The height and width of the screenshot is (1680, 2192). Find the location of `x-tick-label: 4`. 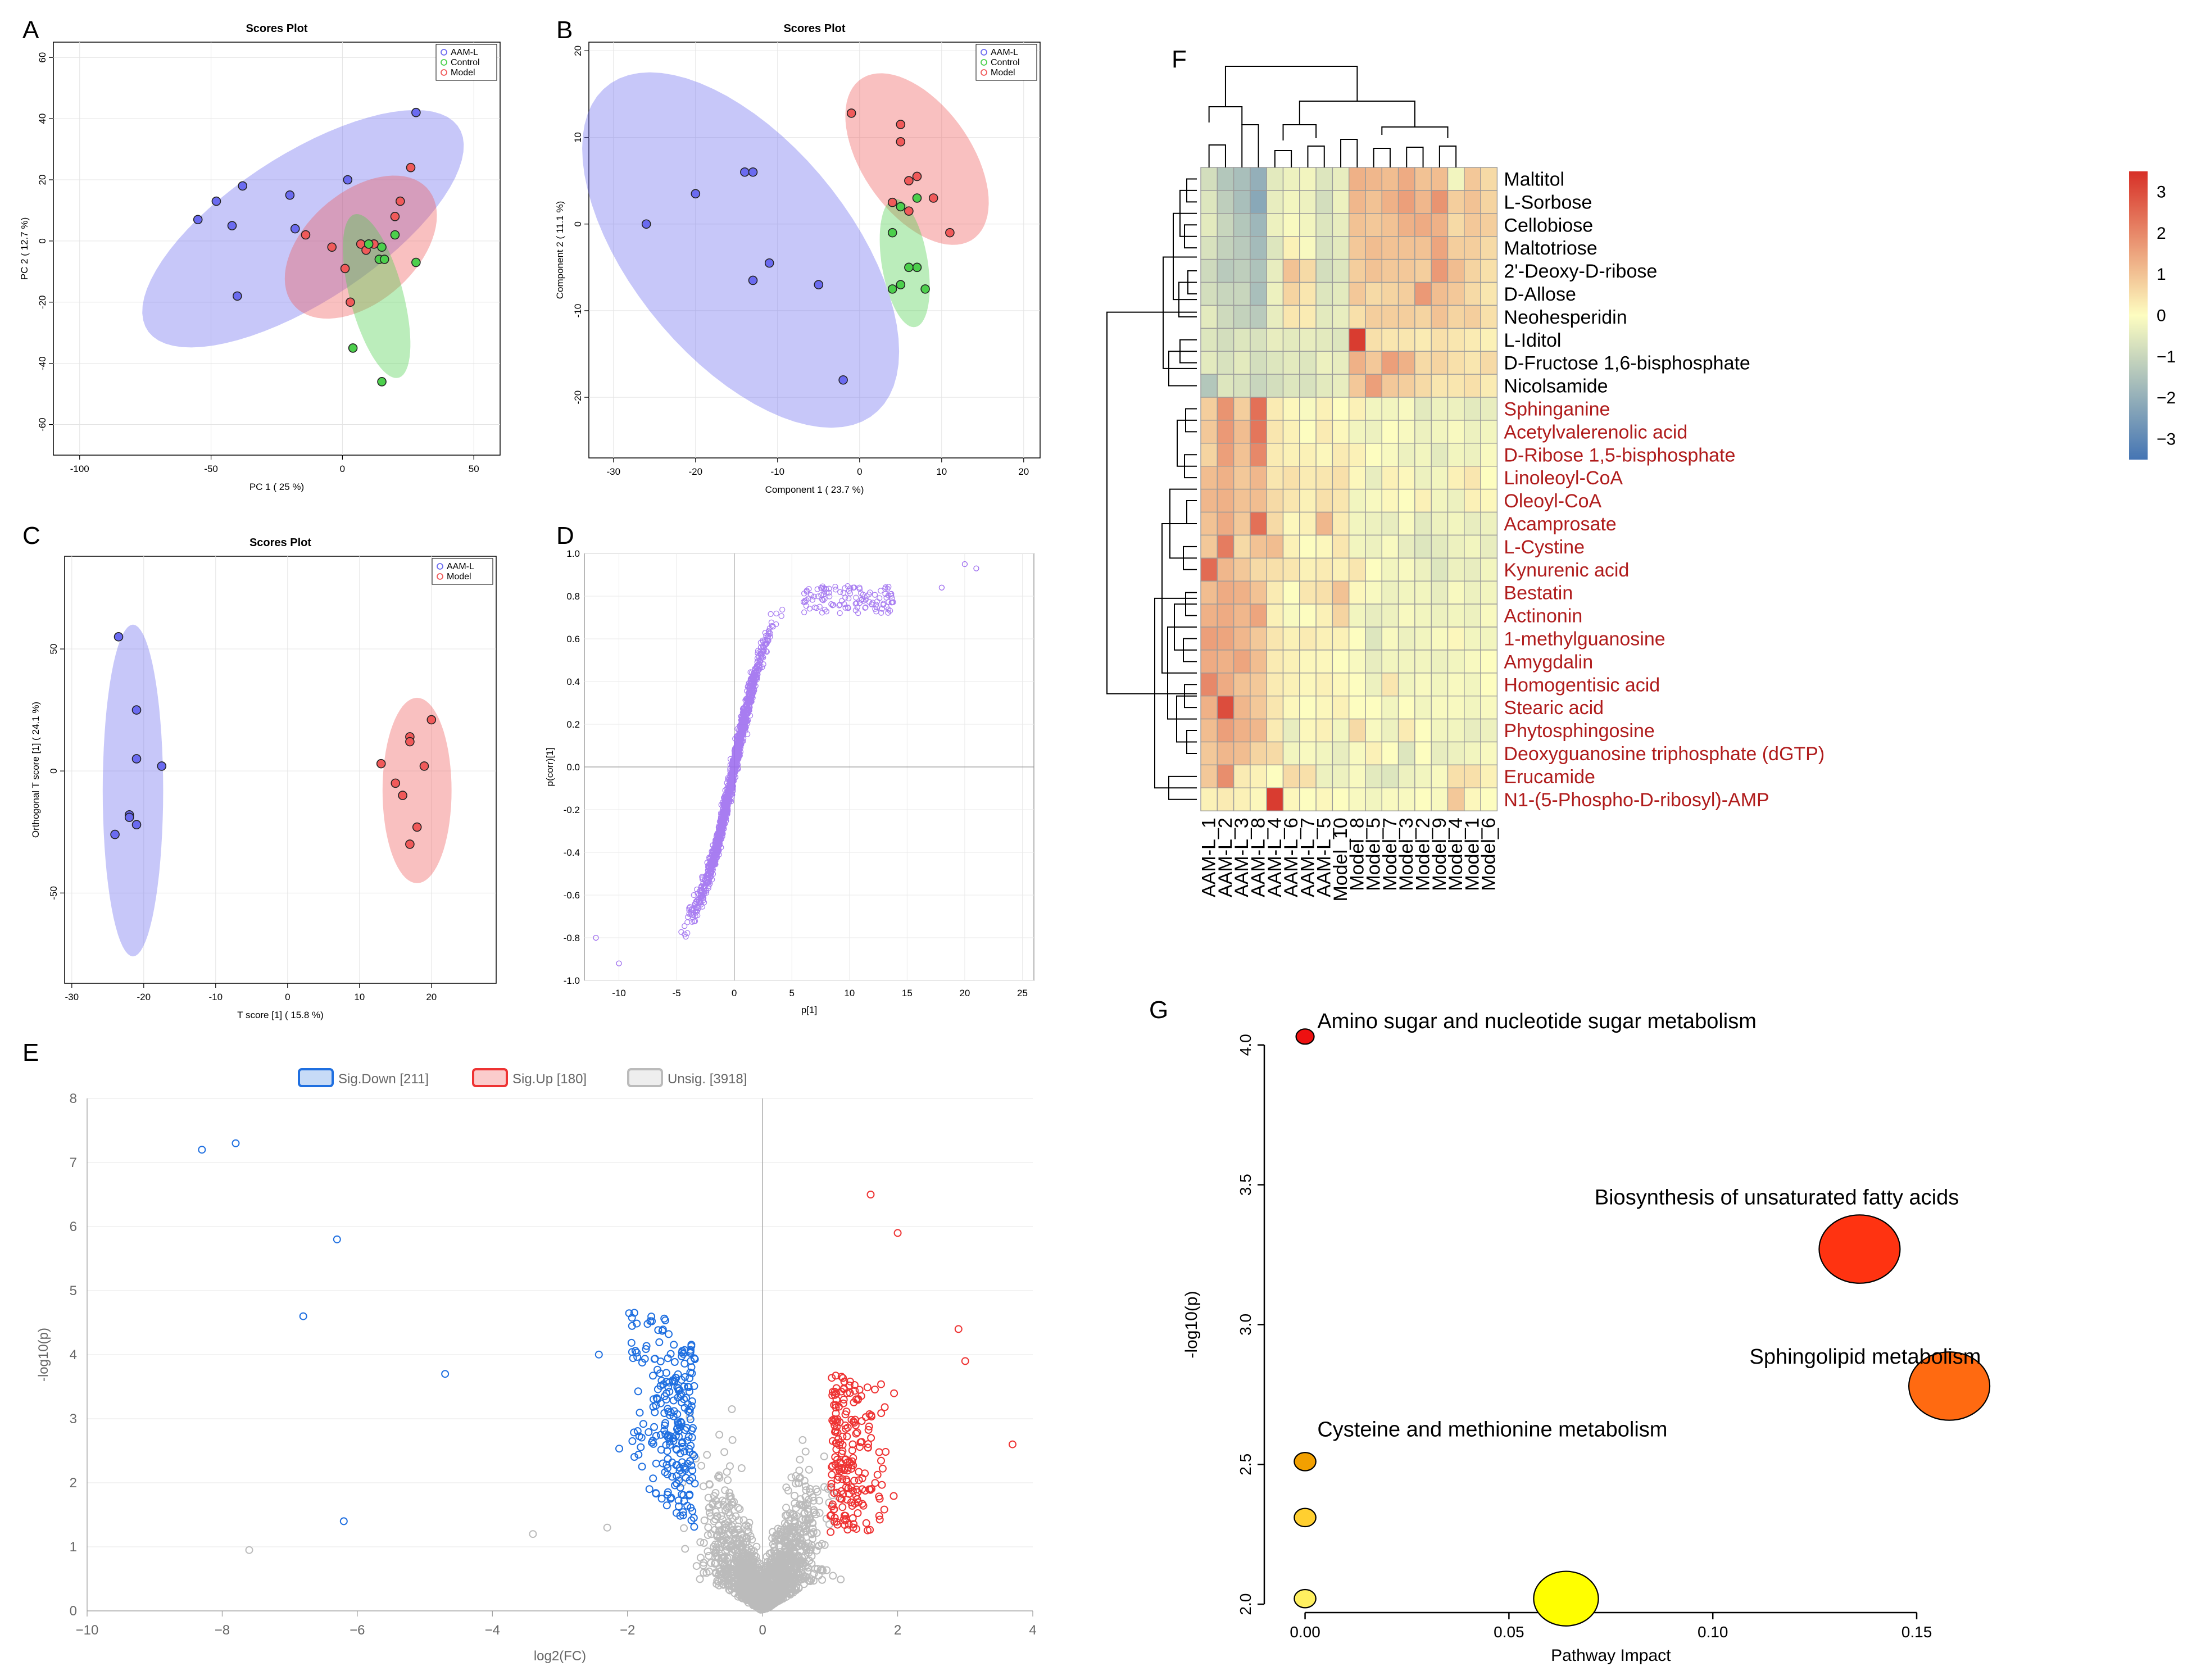

x-tick-label: 4 is located at coordinates (1032, 1630).